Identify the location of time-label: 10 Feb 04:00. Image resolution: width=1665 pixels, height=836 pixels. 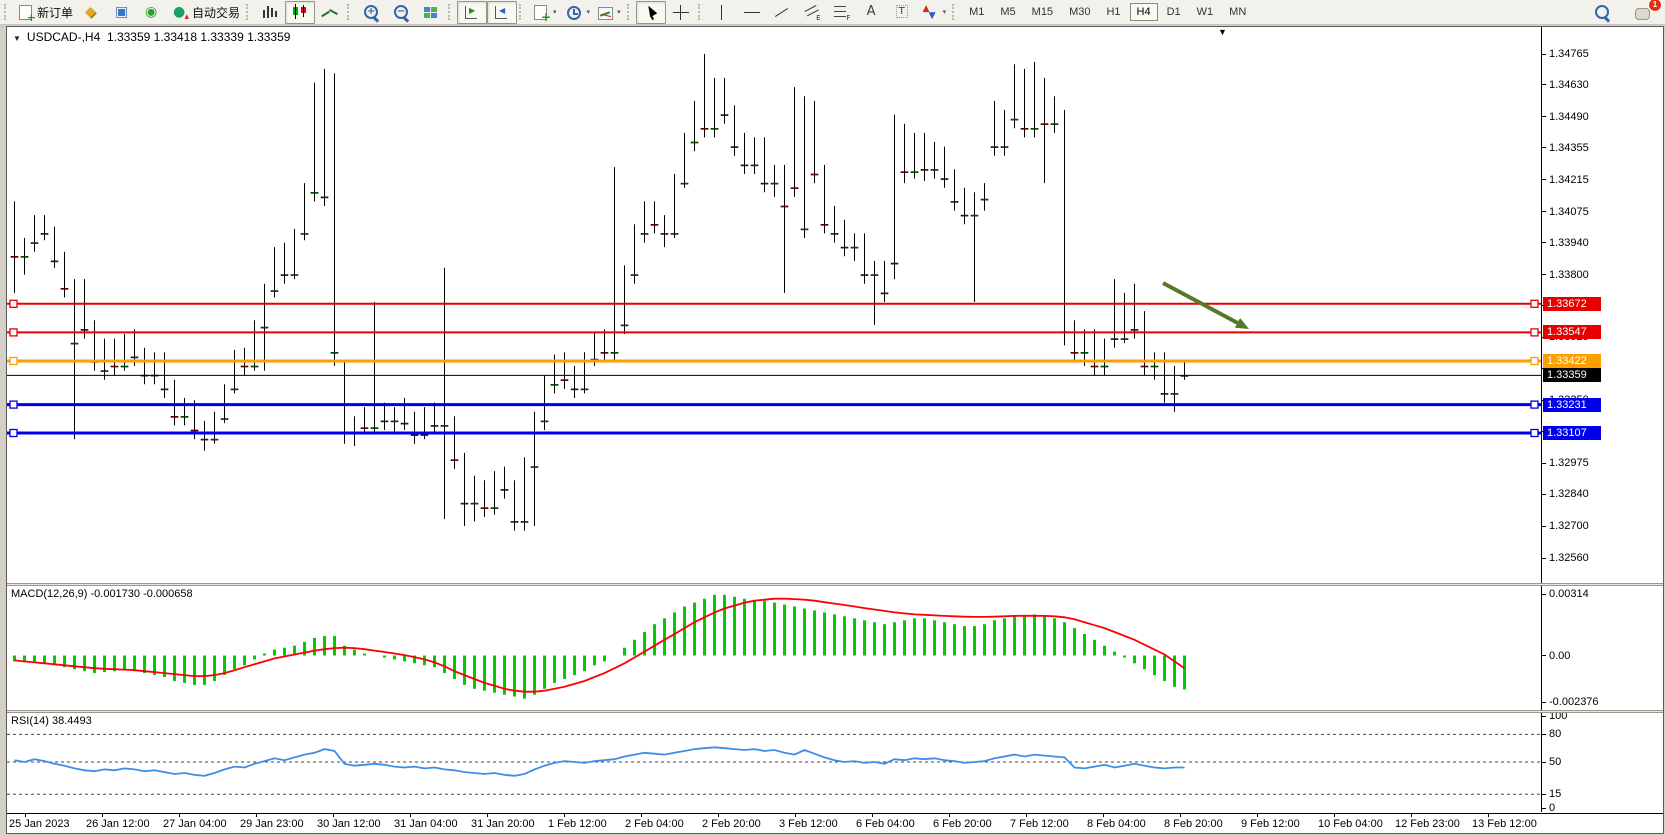
(1350, 822).